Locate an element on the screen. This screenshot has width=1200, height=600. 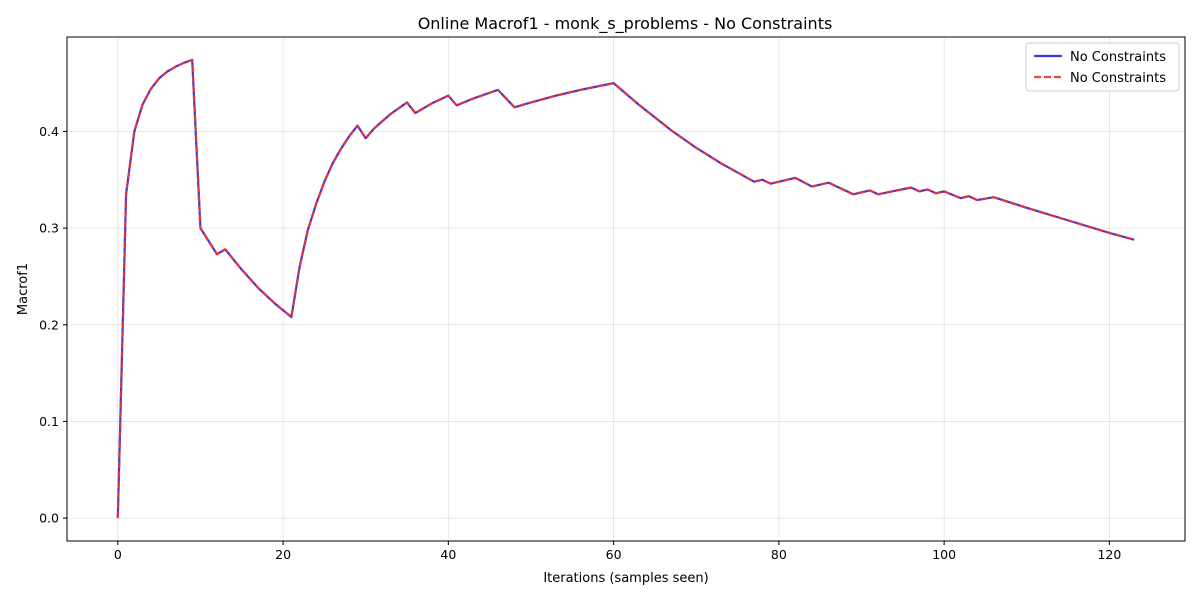
x-tick-label: 60 is located at coordinates (614, 554).